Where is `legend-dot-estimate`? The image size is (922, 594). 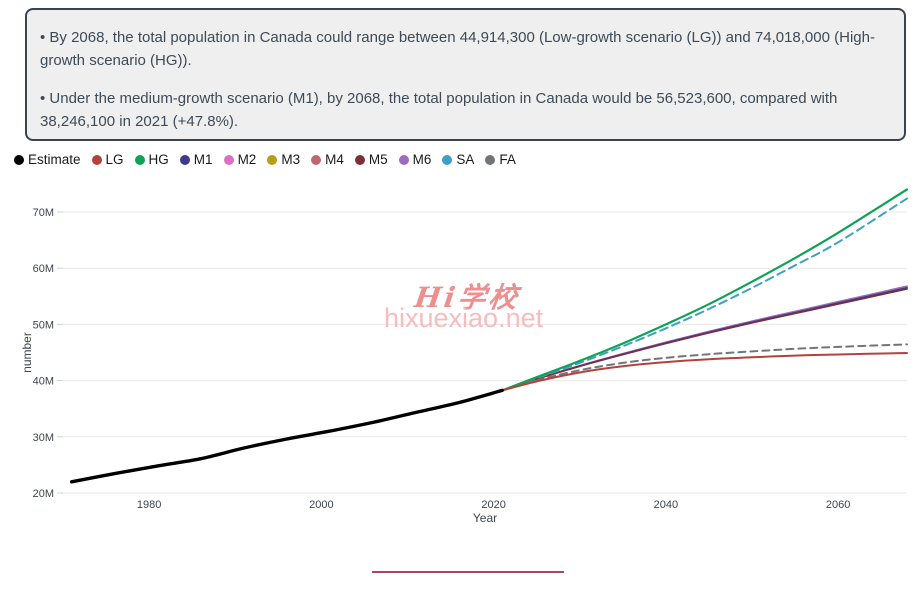 legend-dot-estimate is located at coordinates (19, 159).